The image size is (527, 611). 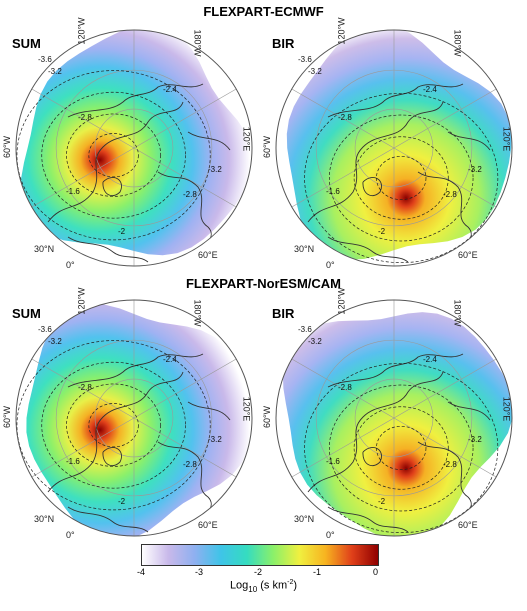 I want to click on colorbar-tick: -1, so click(x=317, y=572).